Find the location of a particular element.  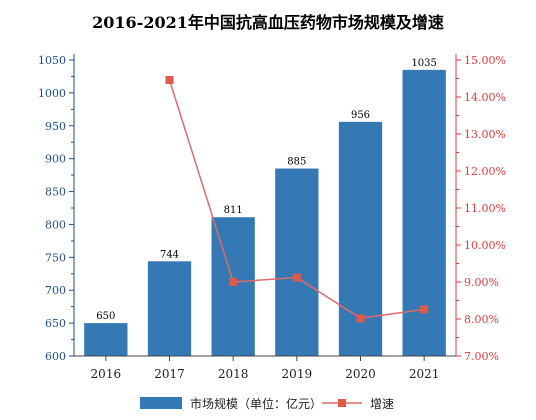

growth-point-2018 is located at coordinates (233, 282).